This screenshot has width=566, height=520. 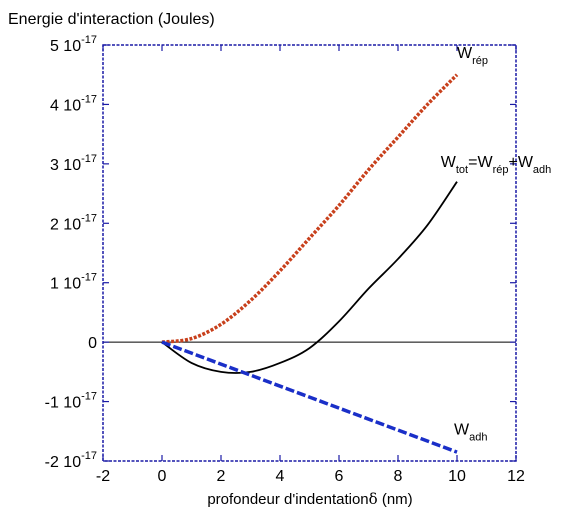 I want to click on y-tick-mantissa: 0, so click(x=92, y=343).